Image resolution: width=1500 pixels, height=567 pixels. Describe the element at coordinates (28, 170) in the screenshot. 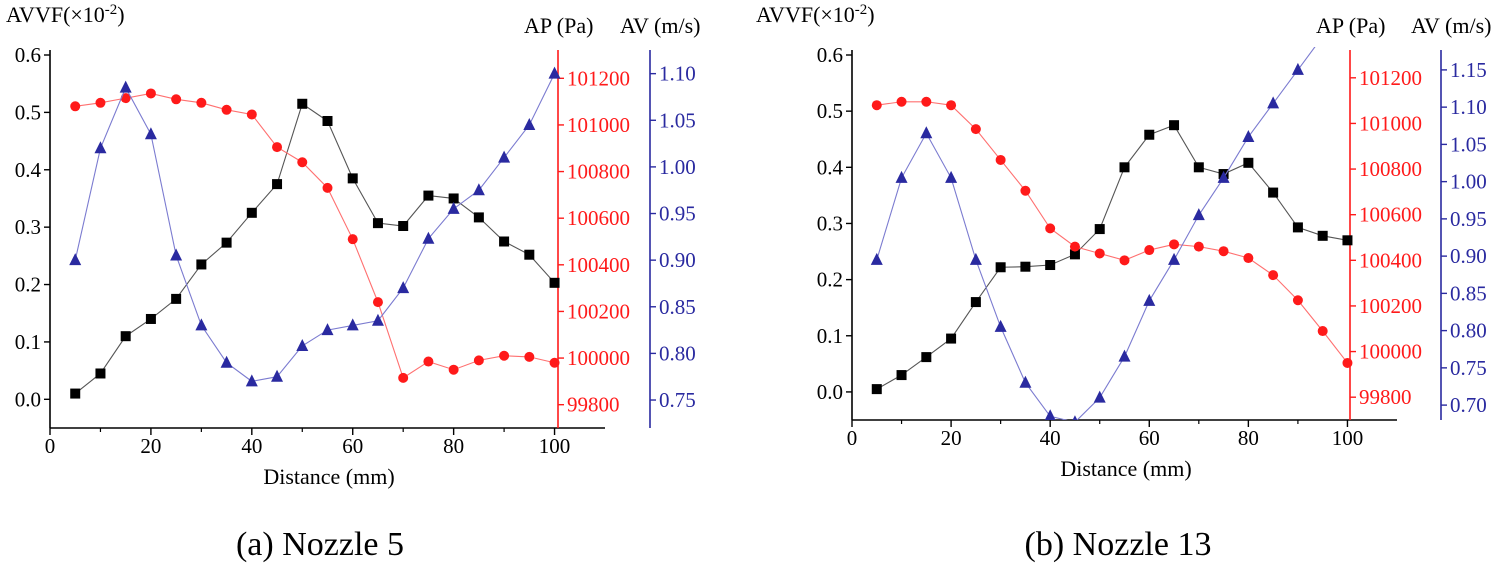

I see `left-y-tick-label: 0.4` at that location.